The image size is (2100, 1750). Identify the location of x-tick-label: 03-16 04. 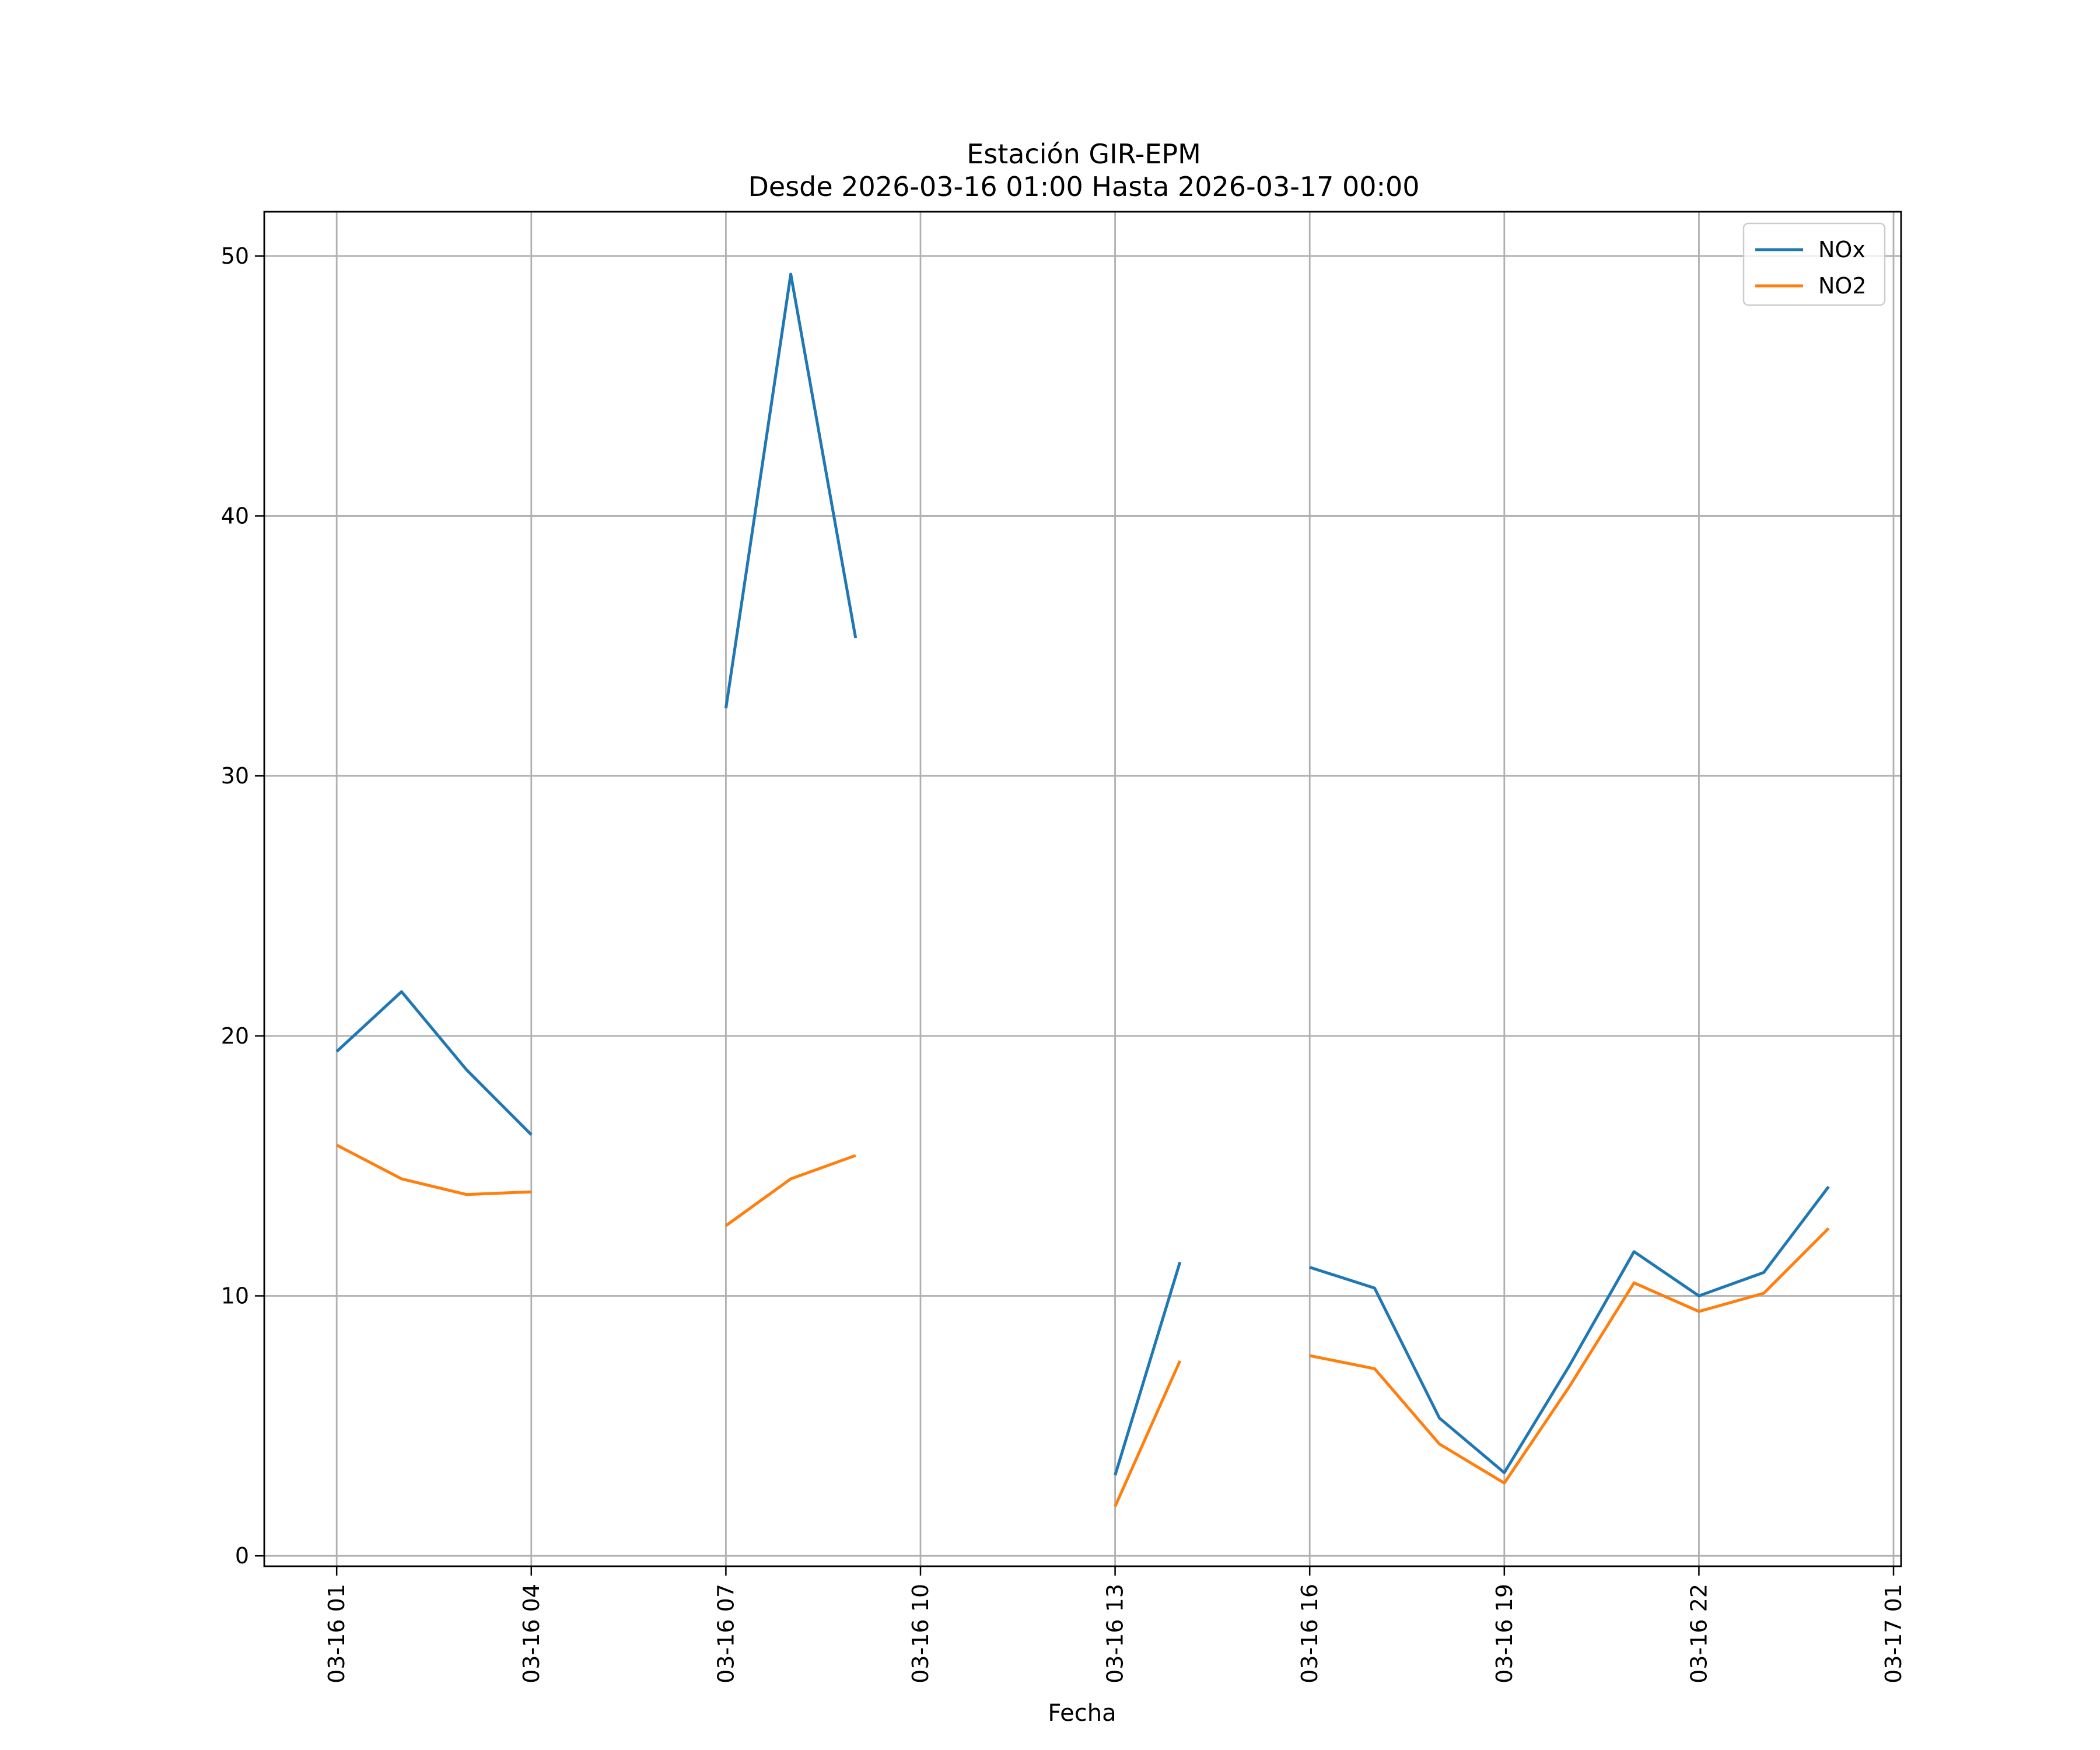
(531, 1634).